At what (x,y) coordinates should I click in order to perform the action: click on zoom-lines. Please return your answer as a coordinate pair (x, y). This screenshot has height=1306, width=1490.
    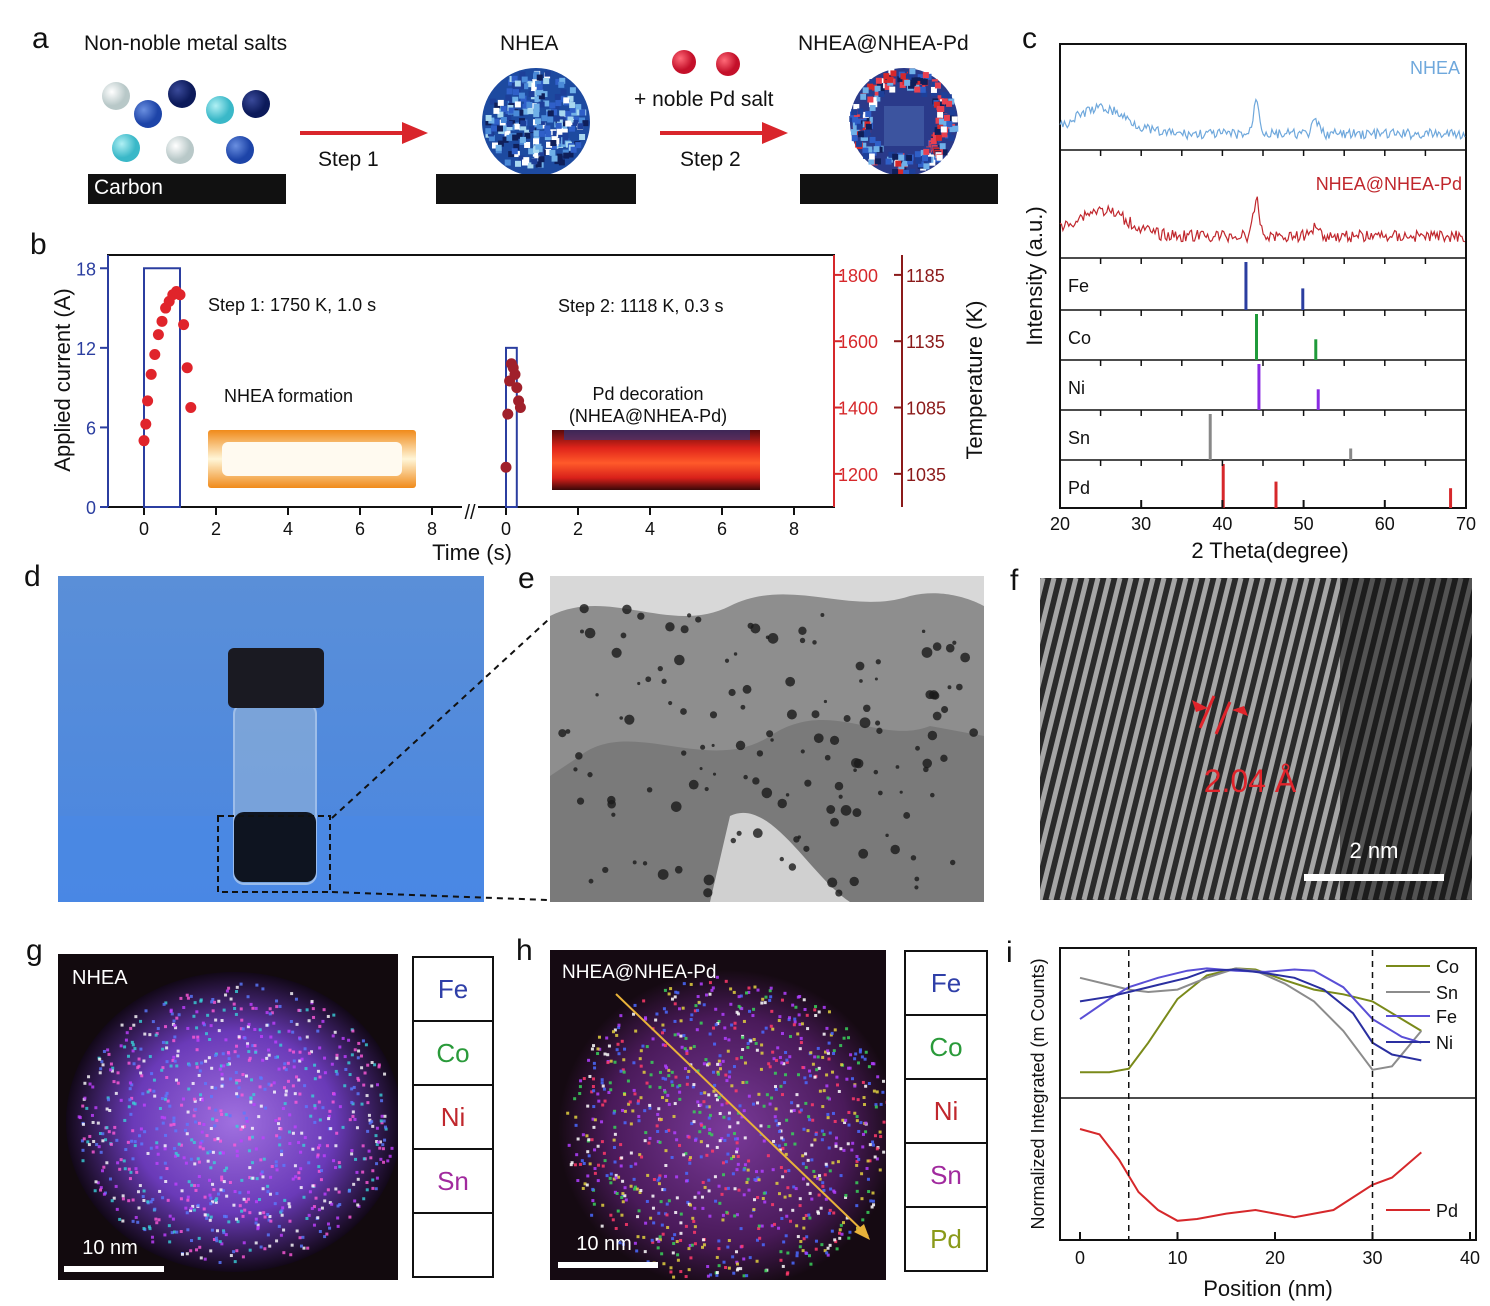
    Looking at the image, I should click on (440, 760).